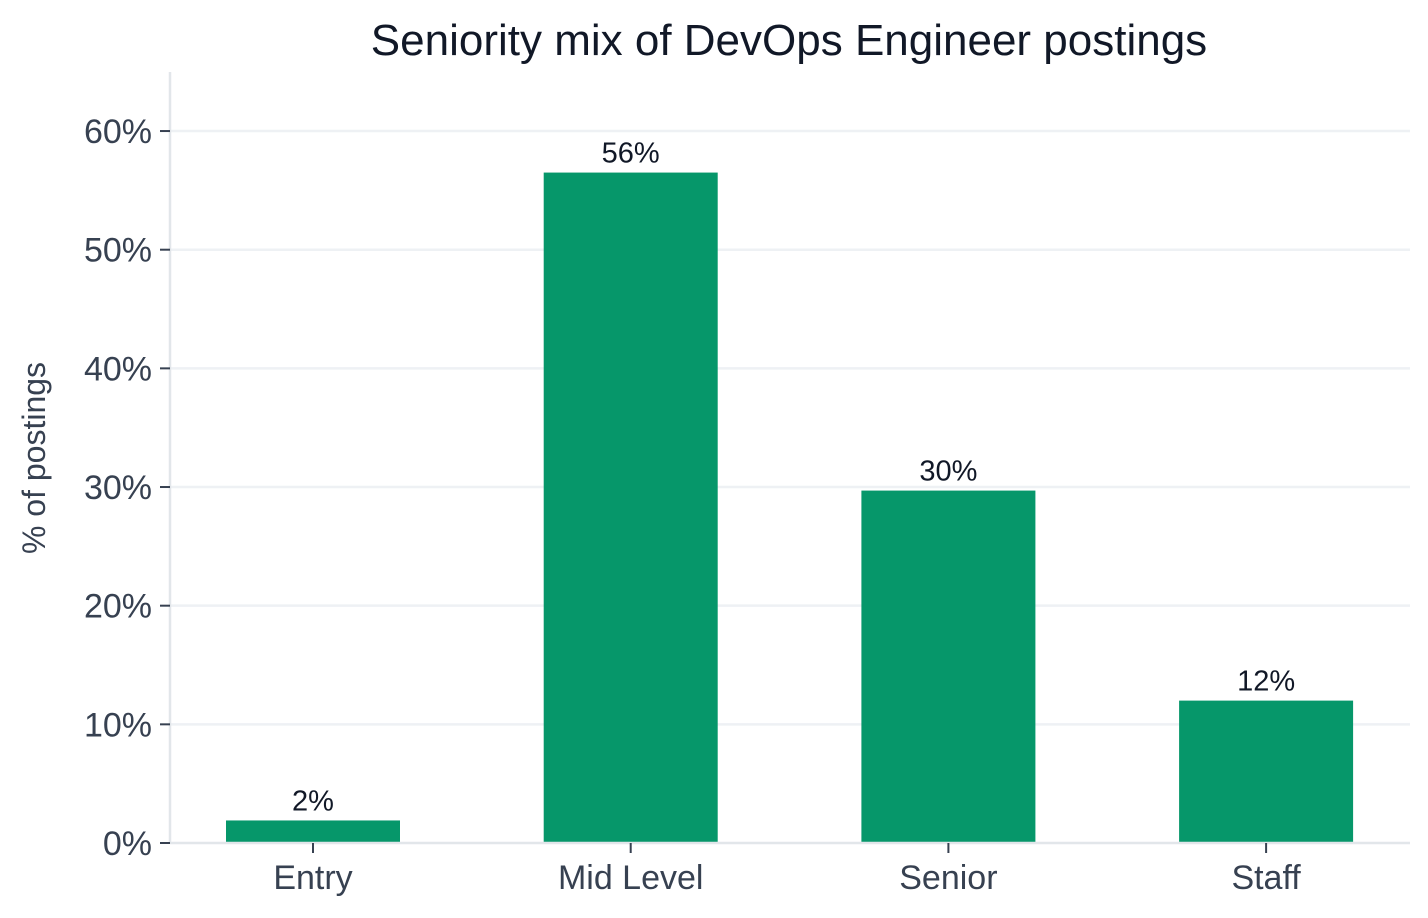 The image size is (1428, 918). Describe the element at coordinates (1266, 682) in the screenshot. I see `data-label: 12%` at that location.